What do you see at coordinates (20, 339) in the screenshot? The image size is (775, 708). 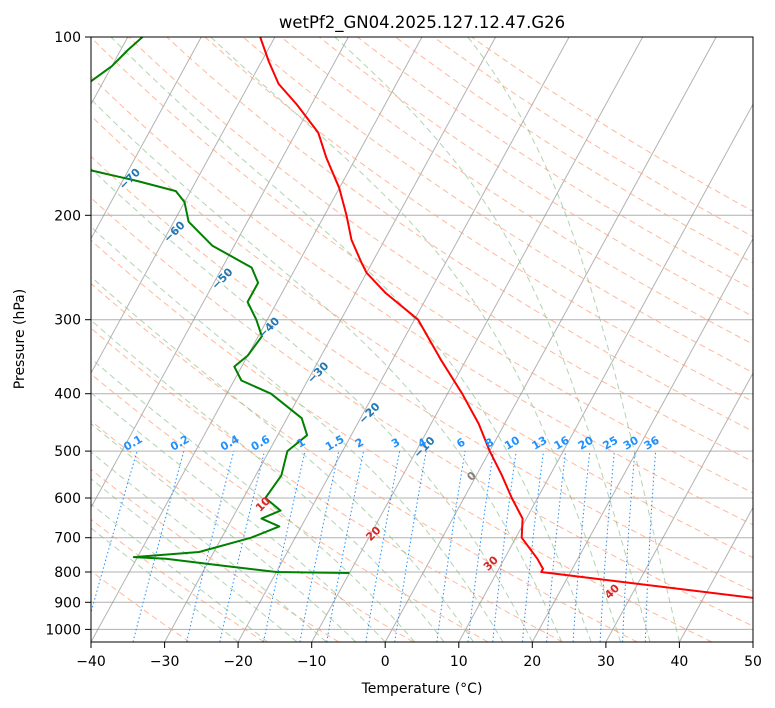 I see `y-axis-title: Pressure (hPa)` at bounding box center [20, 339].